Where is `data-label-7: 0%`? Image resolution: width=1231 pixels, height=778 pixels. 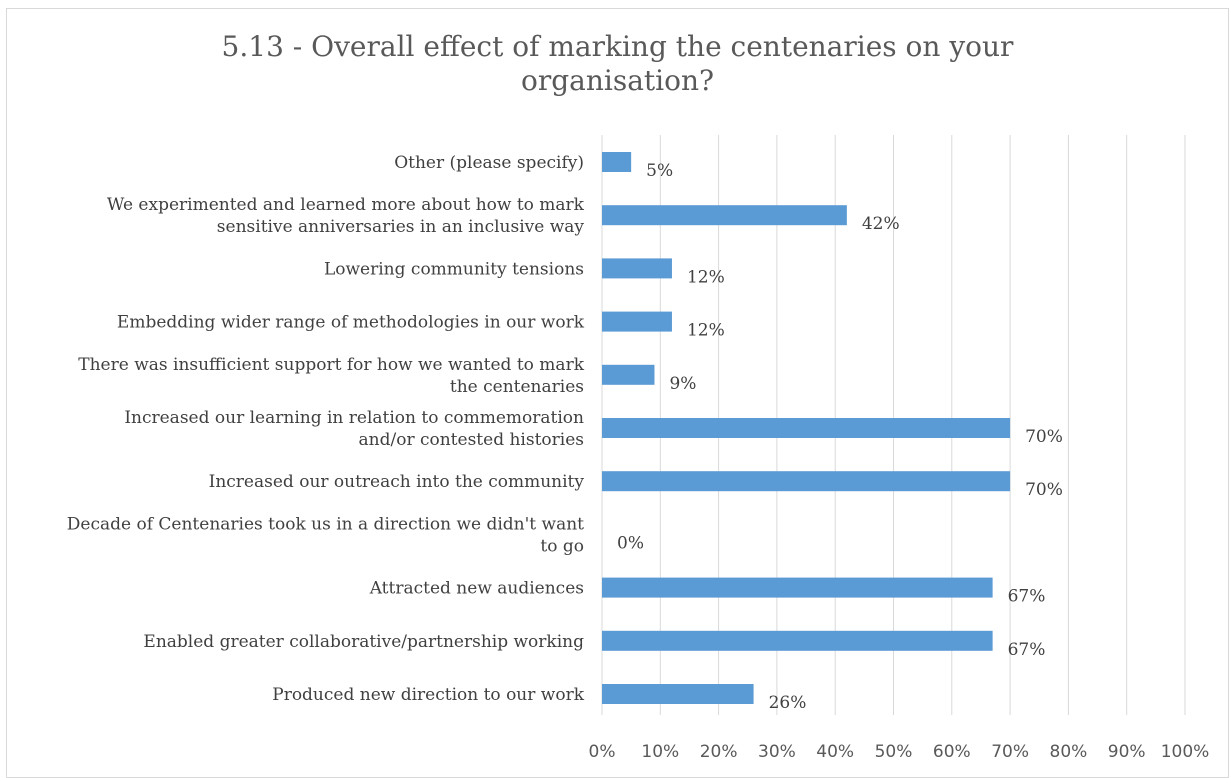
data-label-7: 0% is located at coordinates (630, 543).